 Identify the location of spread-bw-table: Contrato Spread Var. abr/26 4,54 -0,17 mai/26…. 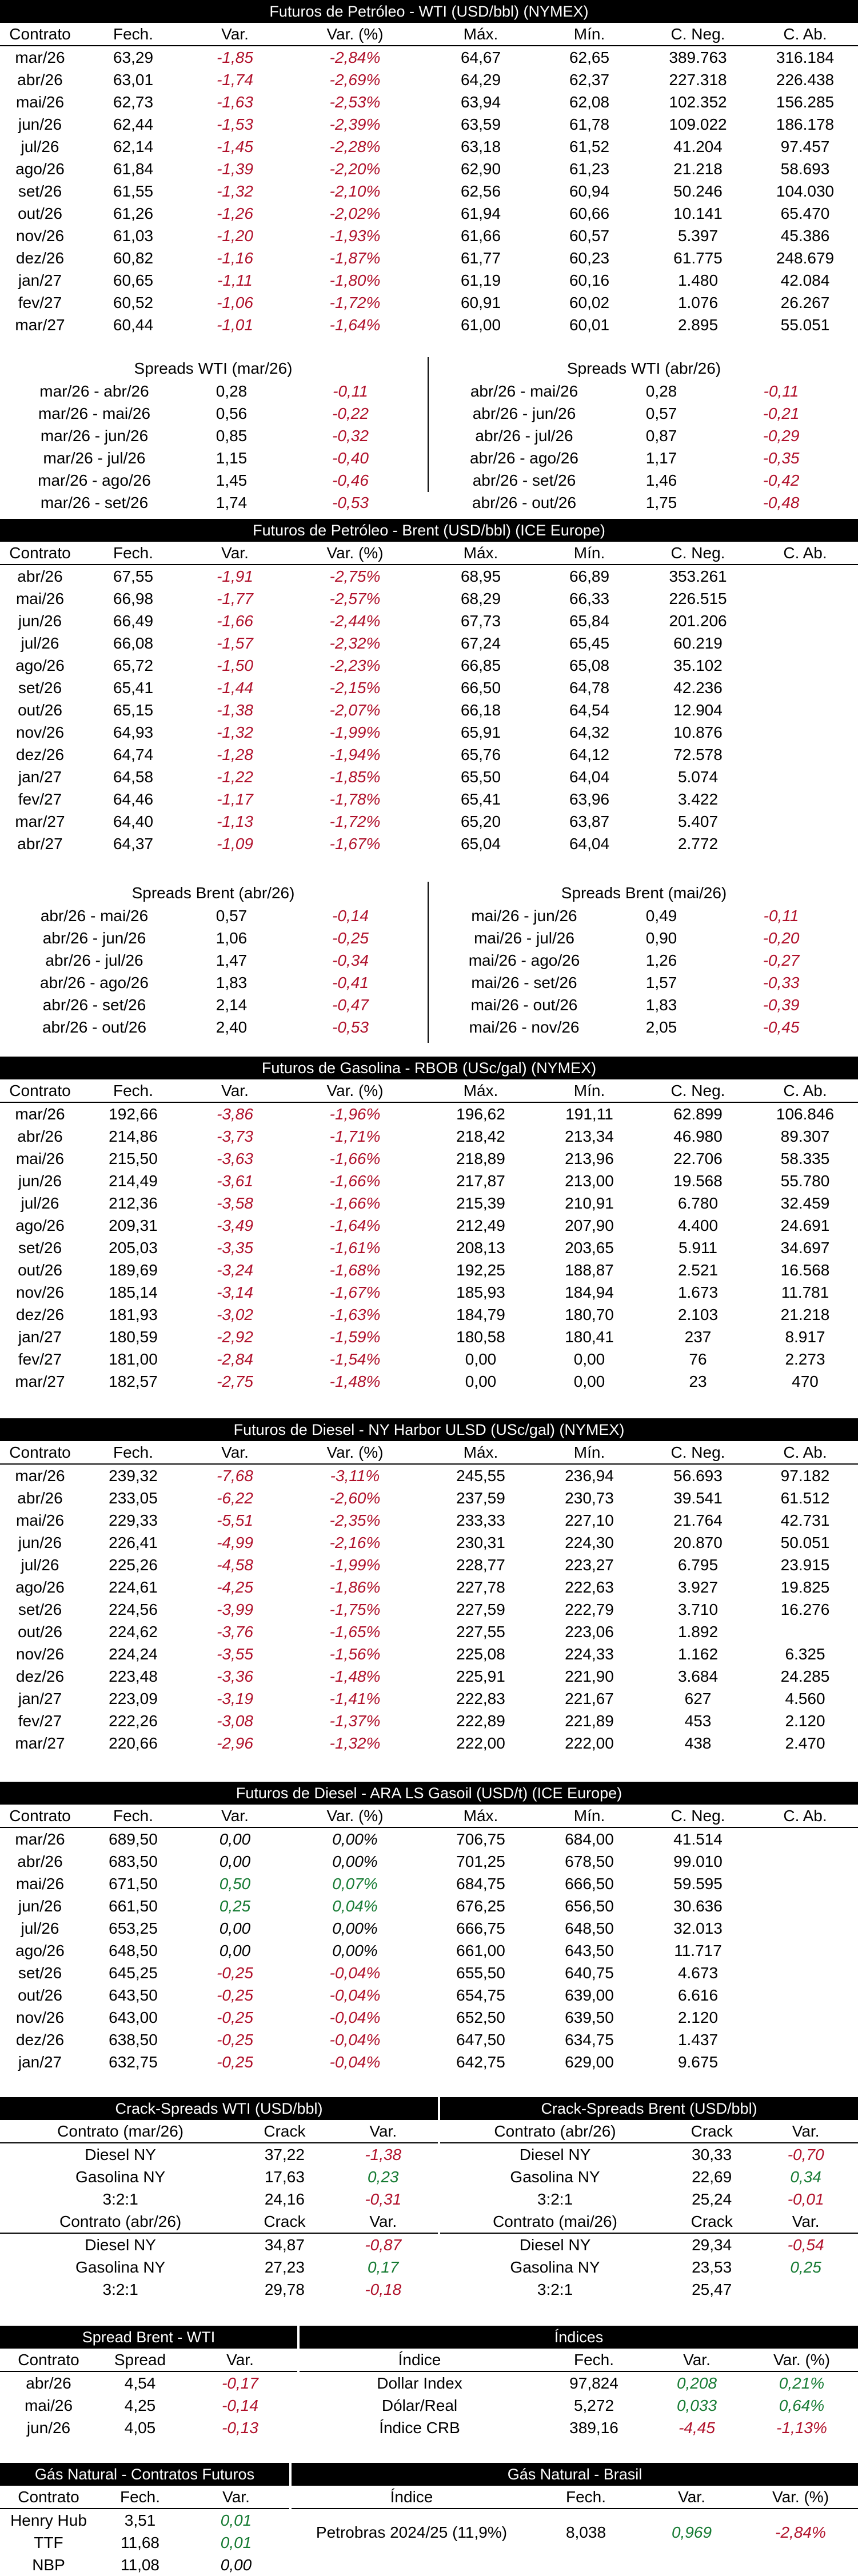
(149, 2394).